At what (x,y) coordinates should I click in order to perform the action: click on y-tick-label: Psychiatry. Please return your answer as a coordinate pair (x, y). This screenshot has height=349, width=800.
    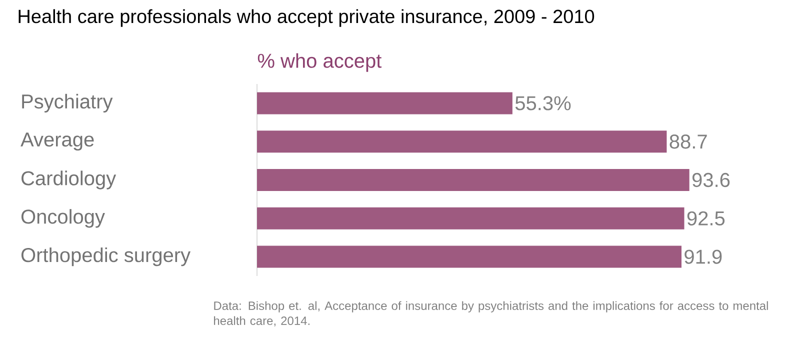
    Looking at the image, I should click on (67, 103).